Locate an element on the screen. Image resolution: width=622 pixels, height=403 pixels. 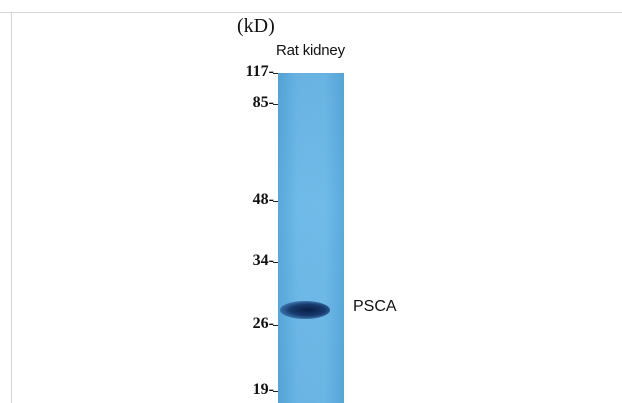
marker-label-26: 26- is located at coordinates (263, 323).